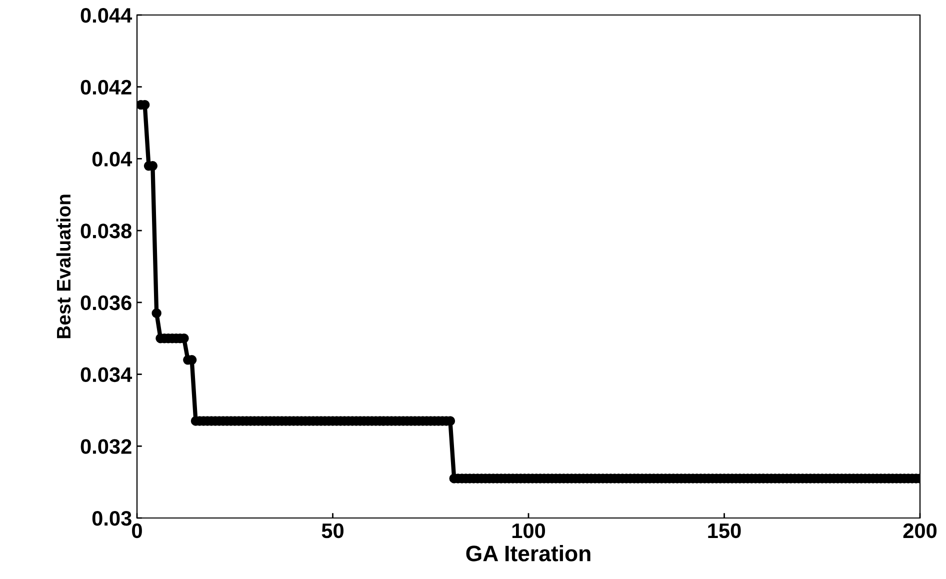  Describe the element at coordinates (106, 374) in the screenshot. I see `y-tick-label: 0.034` at that location.